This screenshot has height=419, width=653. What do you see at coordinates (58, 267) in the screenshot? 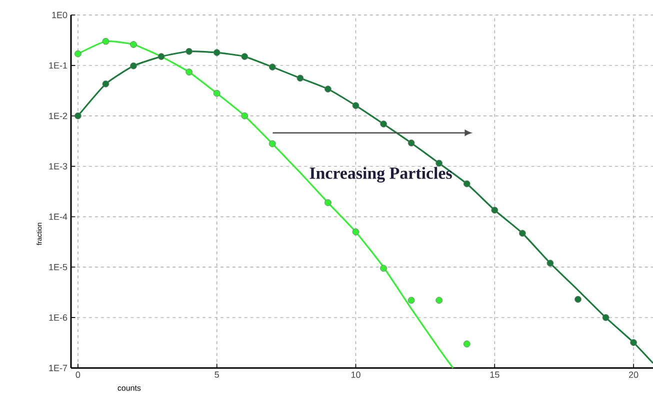
I see `y-tick-label: 1E-5` at bounding box center [58, 267].